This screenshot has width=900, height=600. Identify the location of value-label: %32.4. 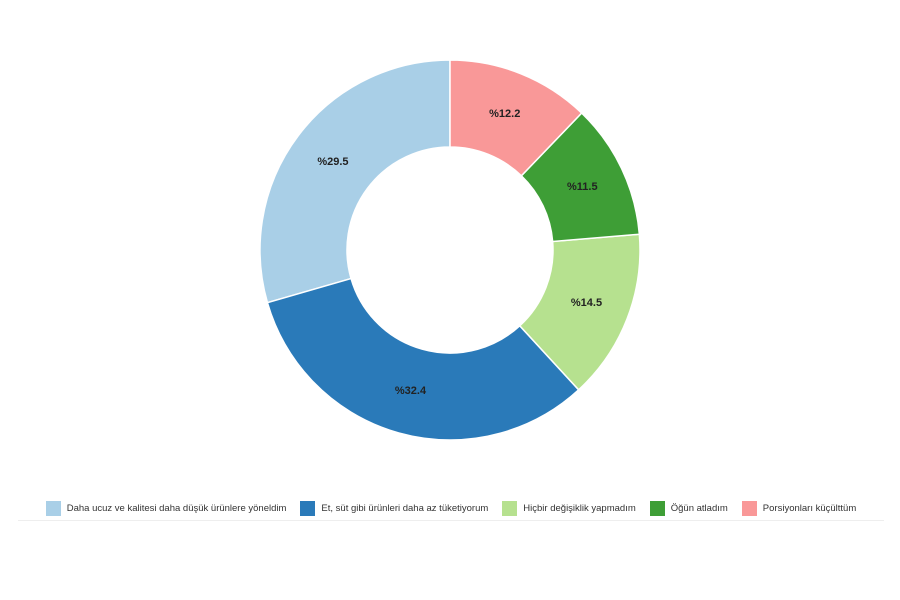
(411, 391).